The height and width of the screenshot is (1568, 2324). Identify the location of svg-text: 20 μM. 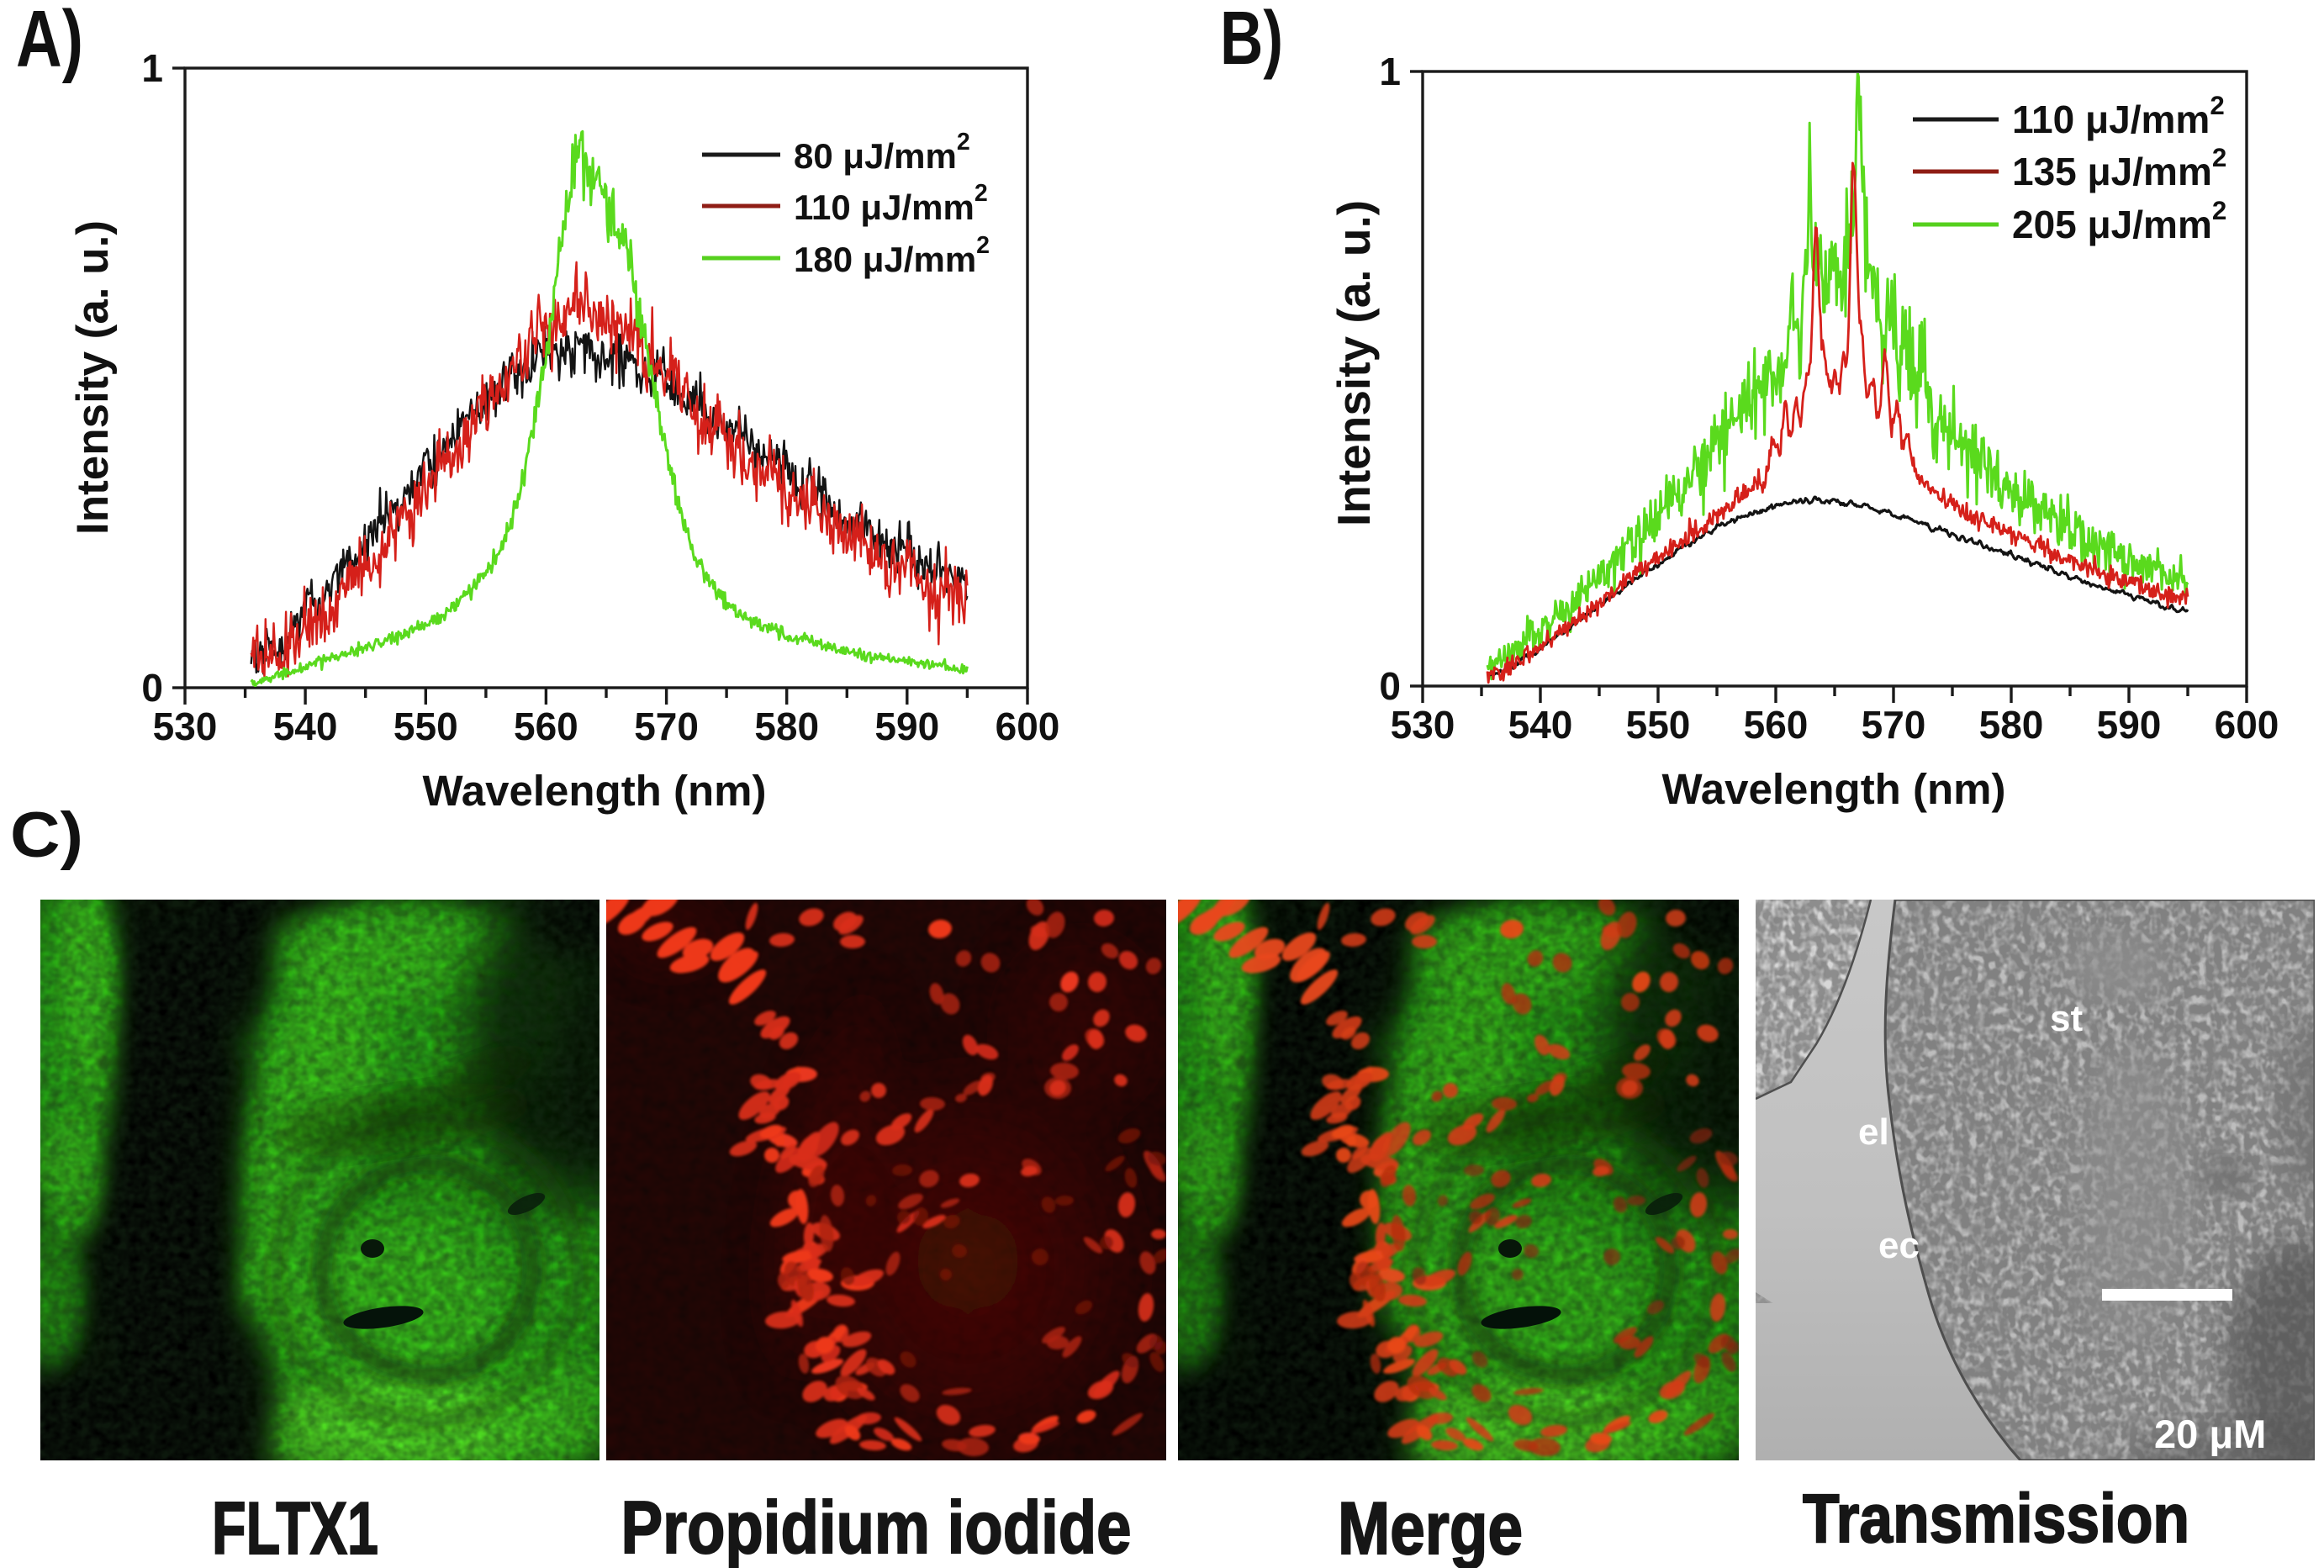
(2210, 1434).